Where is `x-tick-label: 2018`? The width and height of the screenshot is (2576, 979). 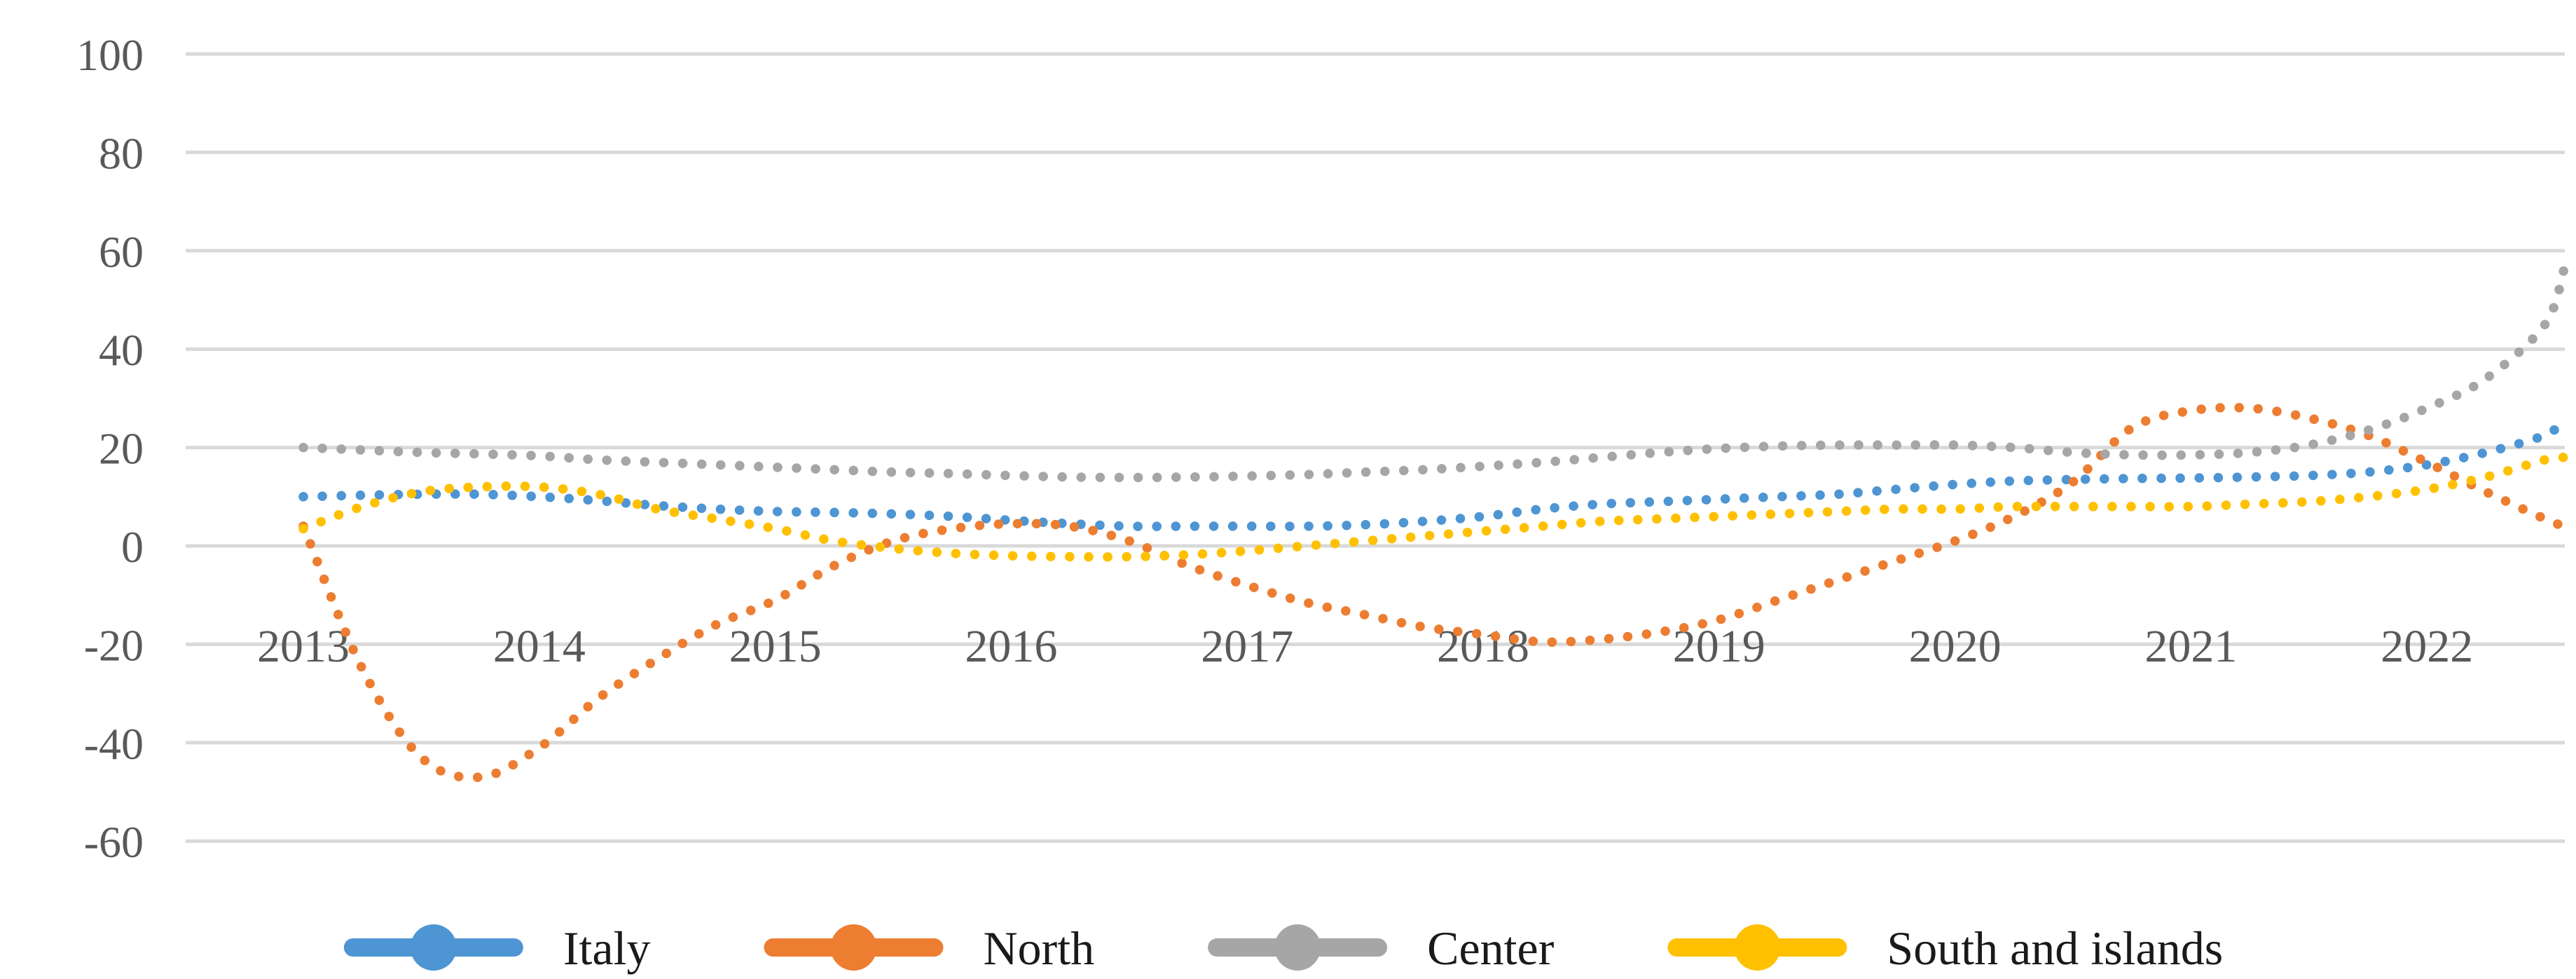 x-tick-label: 2018 is located at coordinates (1483, 646).